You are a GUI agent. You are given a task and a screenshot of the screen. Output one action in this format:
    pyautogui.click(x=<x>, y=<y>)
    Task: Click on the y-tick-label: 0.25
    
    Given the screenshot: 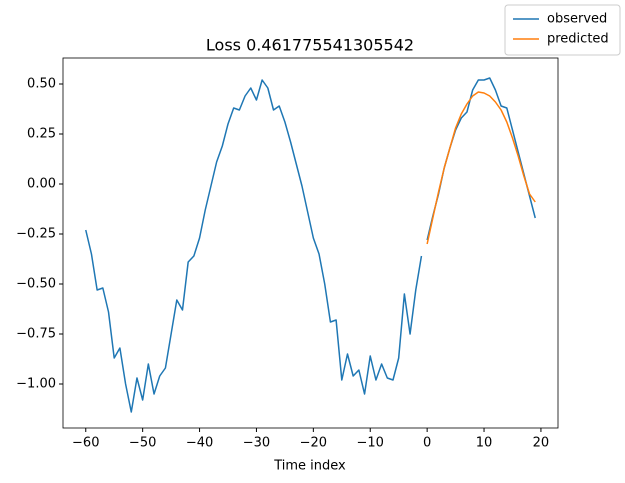 What is the action you would take?
    pyautogui.click(x=41, y=134)
    